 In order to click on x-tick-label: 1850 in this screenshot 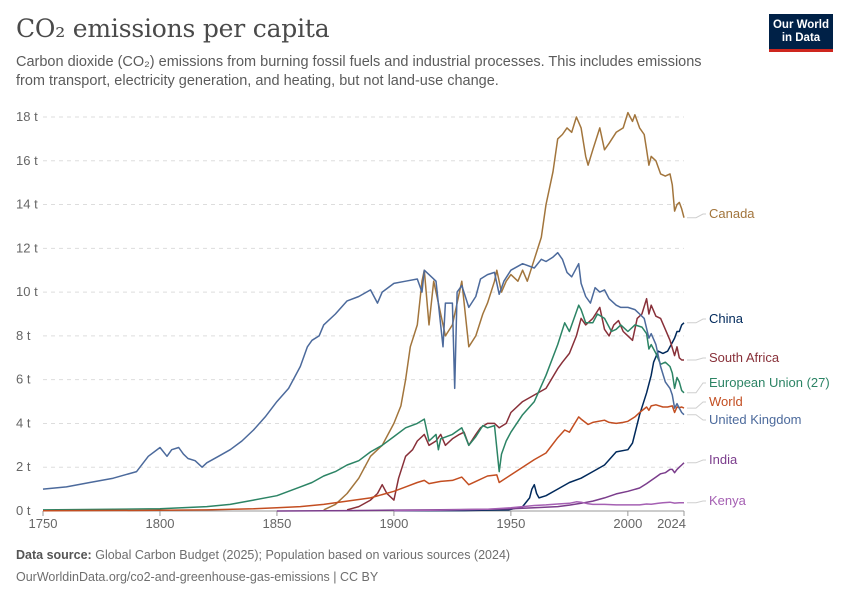, I will do `click(276, 523)`.